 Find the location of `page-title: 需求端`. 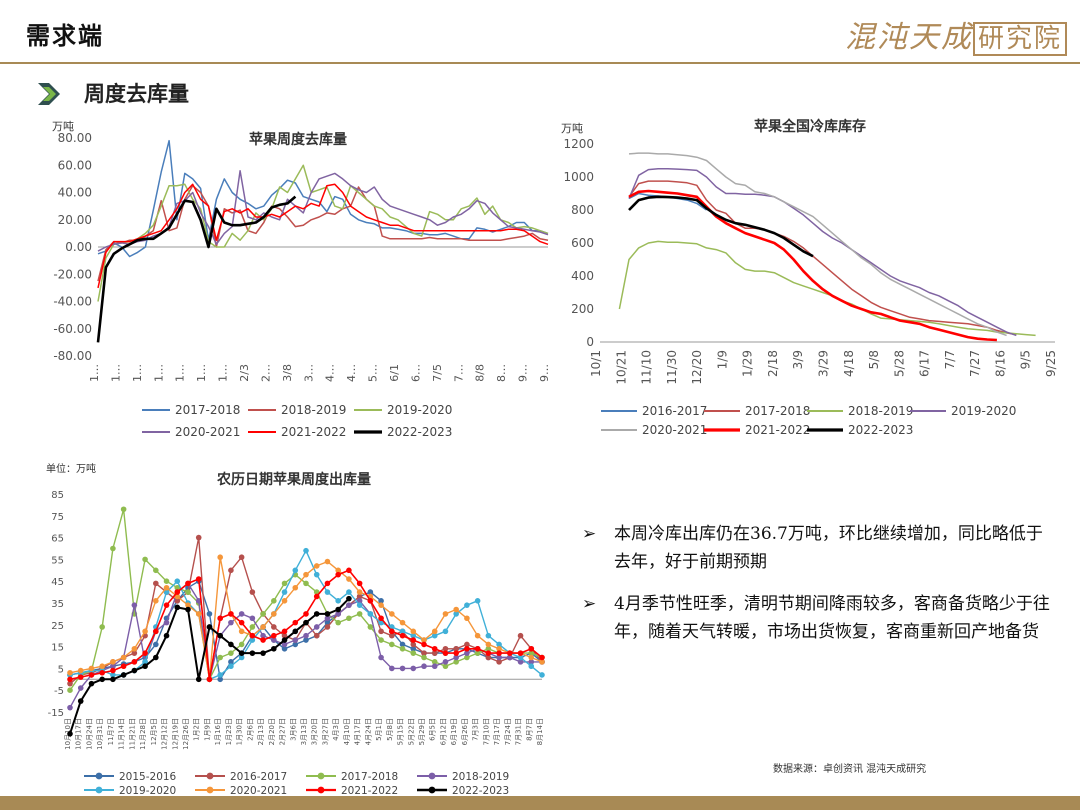

page-title: 需求端 is located at coordinates (65, 35).